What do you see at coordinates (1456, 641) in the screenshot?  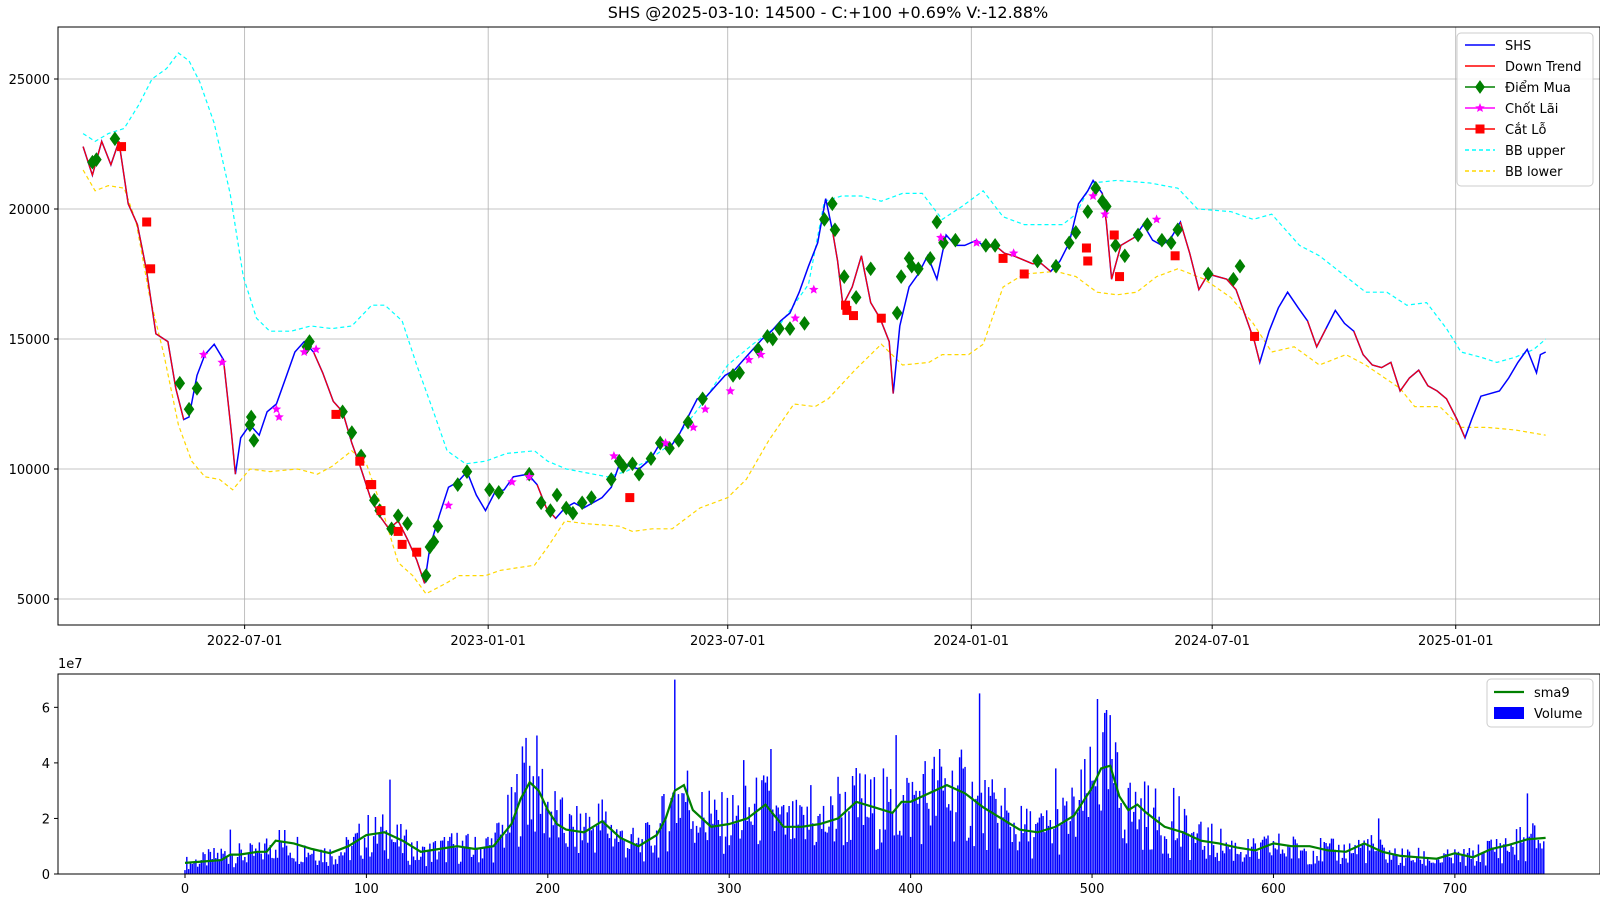 I see `price-x-tick-label: 2025-01-01` at bounding box center [1456, 641].